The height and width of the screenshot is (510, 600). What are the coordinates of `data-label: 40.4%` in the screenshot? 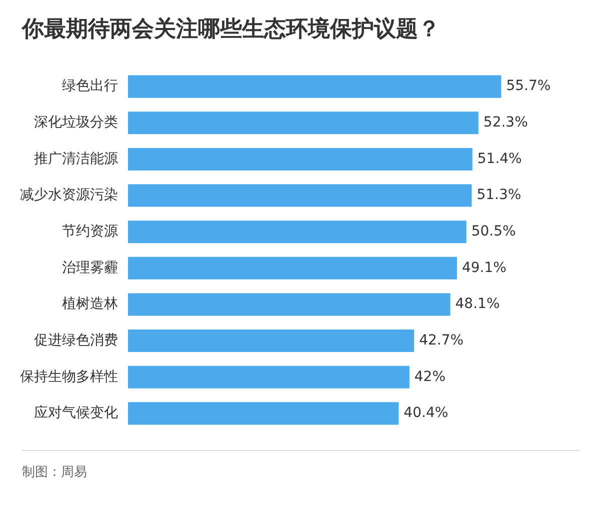 It's located at (426, 413).